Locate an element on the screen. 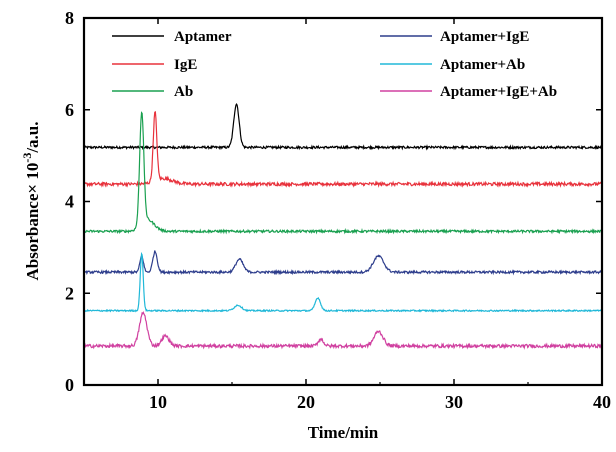  x-tick-label: 40 is located at coordinates (602, 402).